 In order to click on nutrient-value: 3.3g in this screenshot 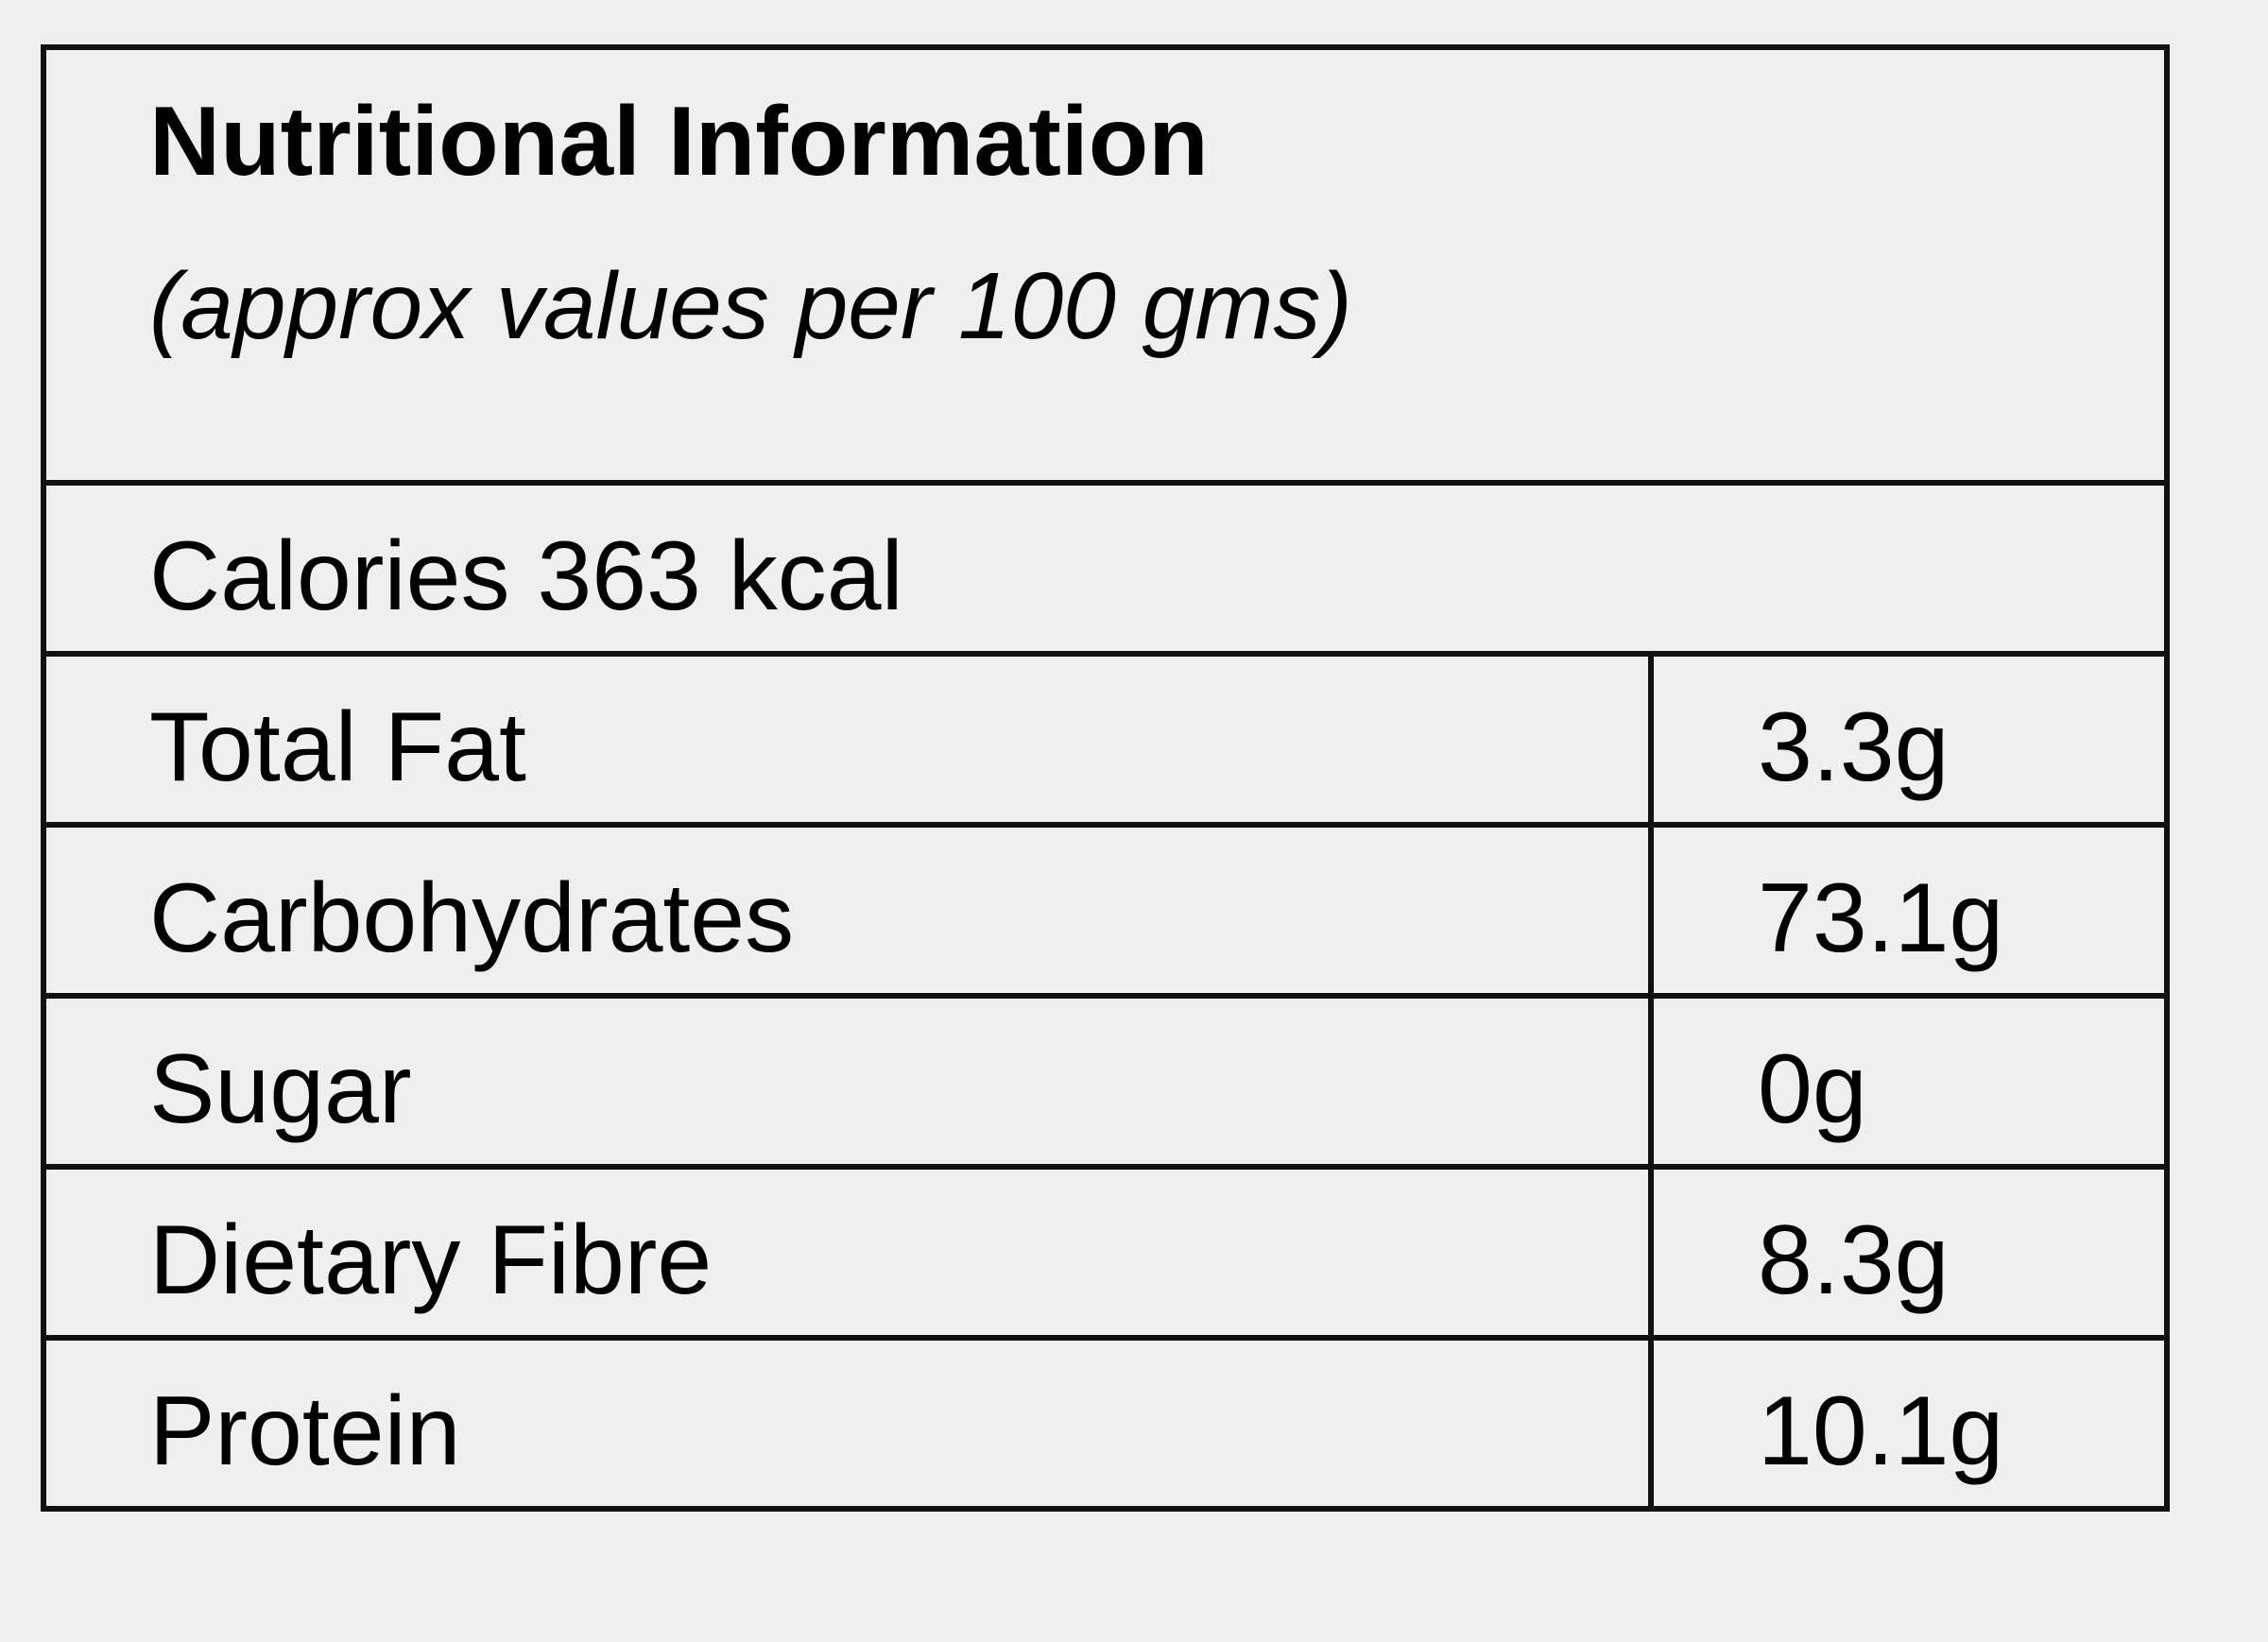, I will do `click(1853, 747)`.